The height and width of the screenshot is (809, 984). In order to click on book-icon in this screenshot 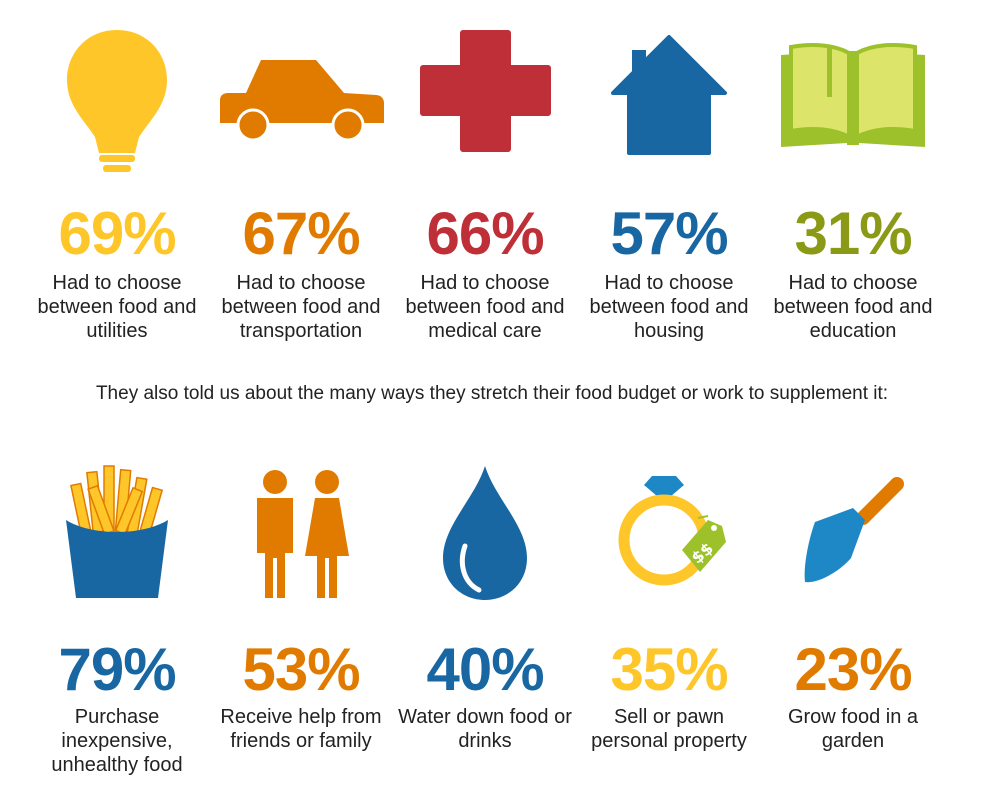, I will do `click(853, 102)`.